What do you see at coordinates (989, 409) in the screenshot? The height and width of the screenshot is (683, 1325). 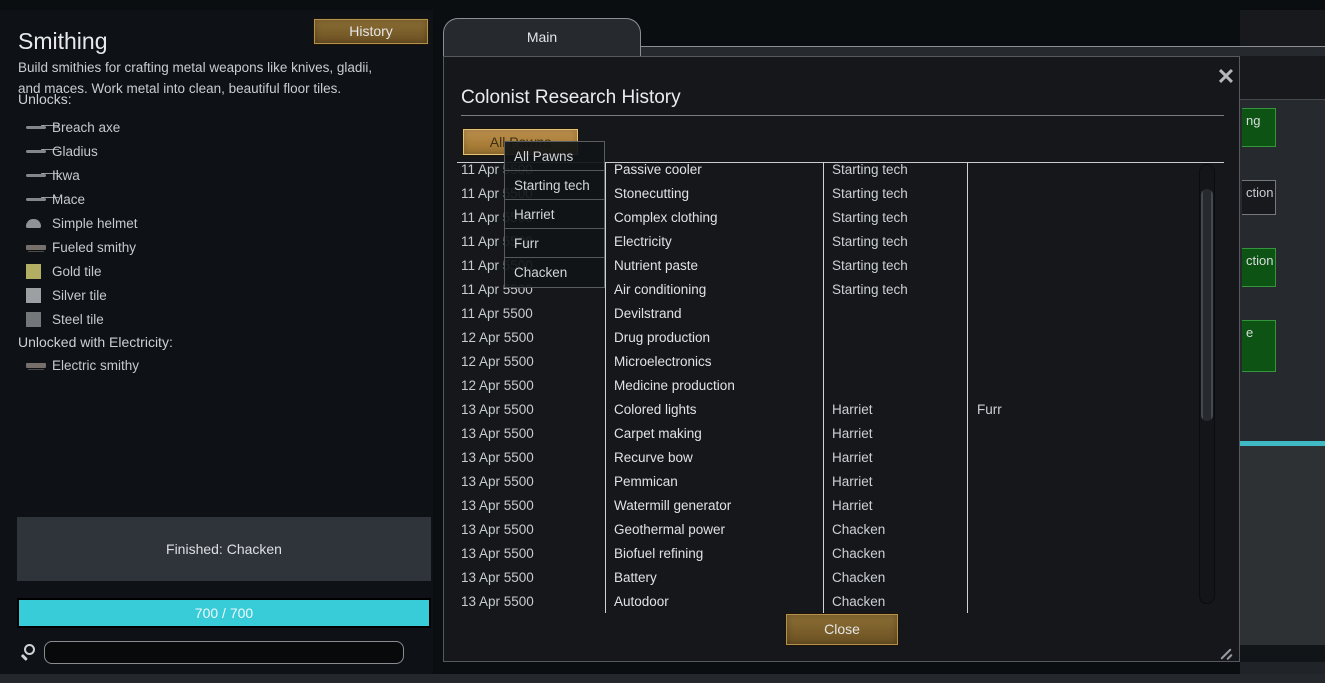 I see `row-co-researcher: Furr` at bounding box center [989, 409].